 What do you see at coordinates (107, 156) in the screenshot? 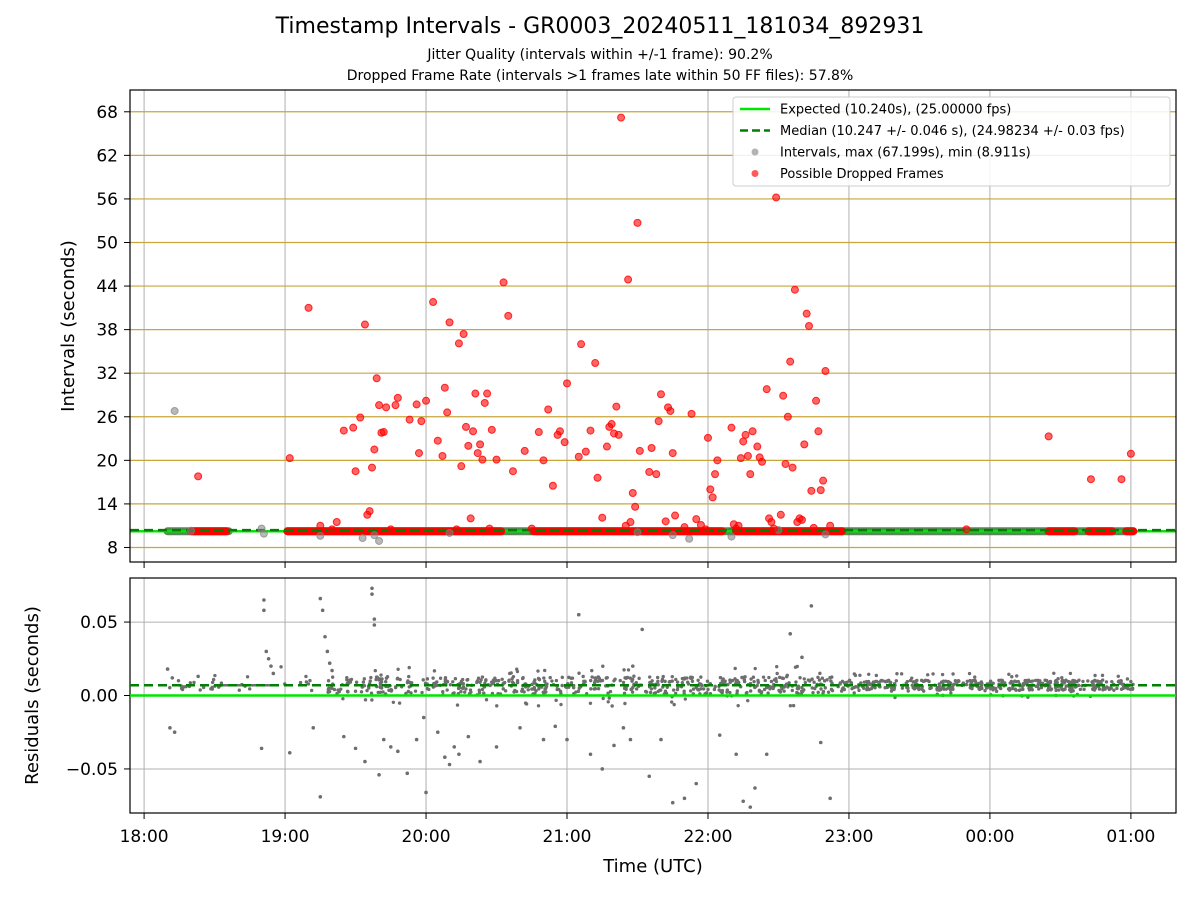
I see `top-ytick-label-9: 62` at bounding box center [107, 156].